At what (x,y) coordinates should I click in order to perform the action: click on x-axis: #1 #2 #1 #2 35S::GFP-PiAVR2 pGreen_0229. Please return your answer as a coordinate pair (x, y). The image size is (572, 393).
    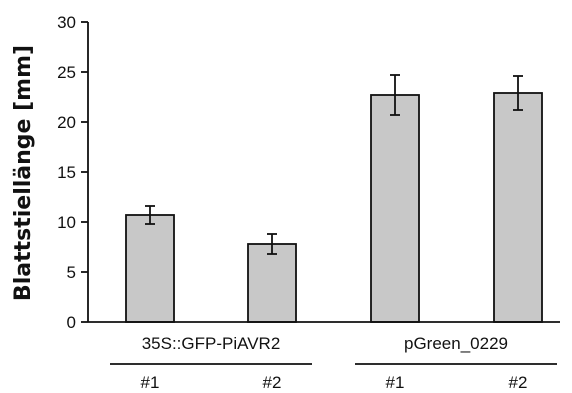
    Looking at the image, I should click on (324, 356).